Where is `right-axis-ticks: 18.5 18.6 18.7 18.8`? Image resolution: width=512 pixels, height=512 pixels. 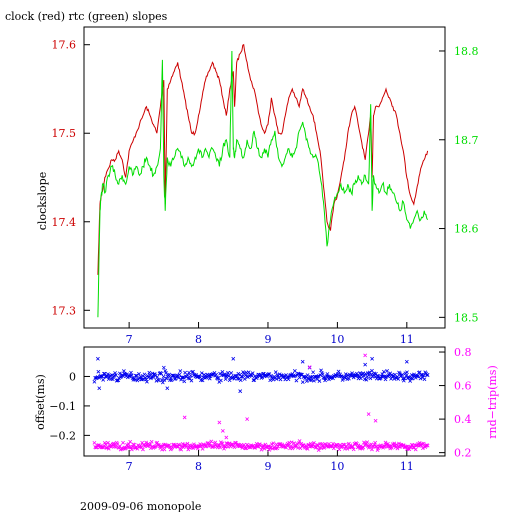 right-axis-ticks: 18.5 18.6 18.7 18.8 is located at coordinates (459, 184).